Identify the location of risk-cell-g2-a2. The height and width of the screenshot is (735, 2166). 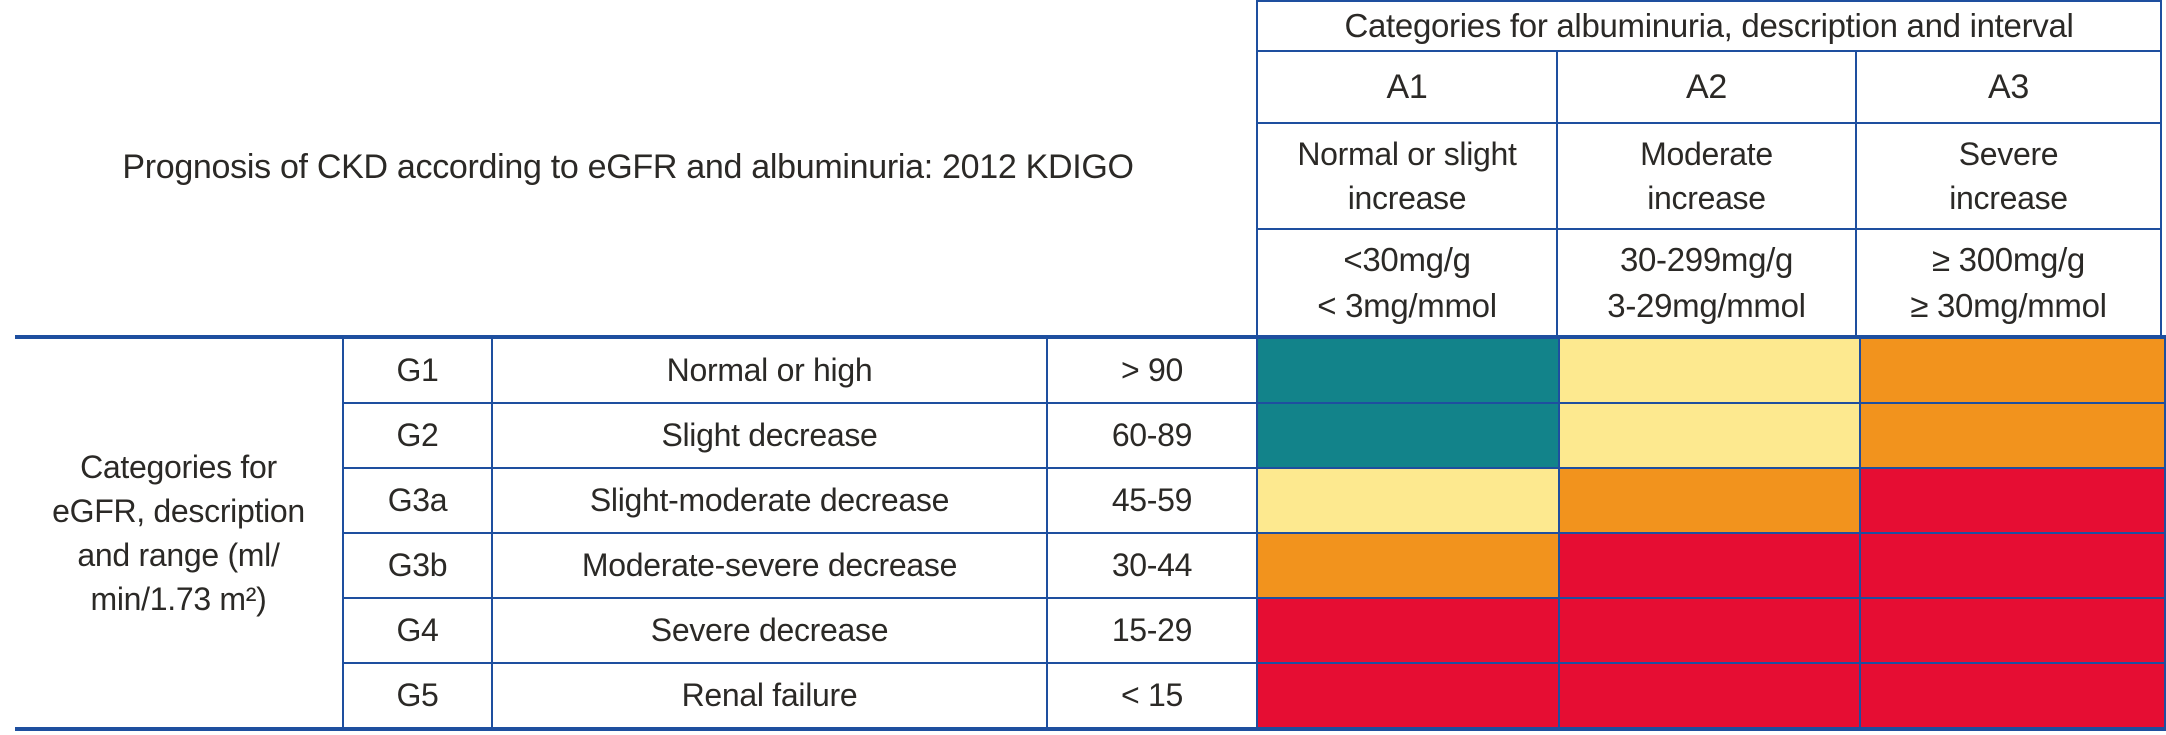
(1709, 435).